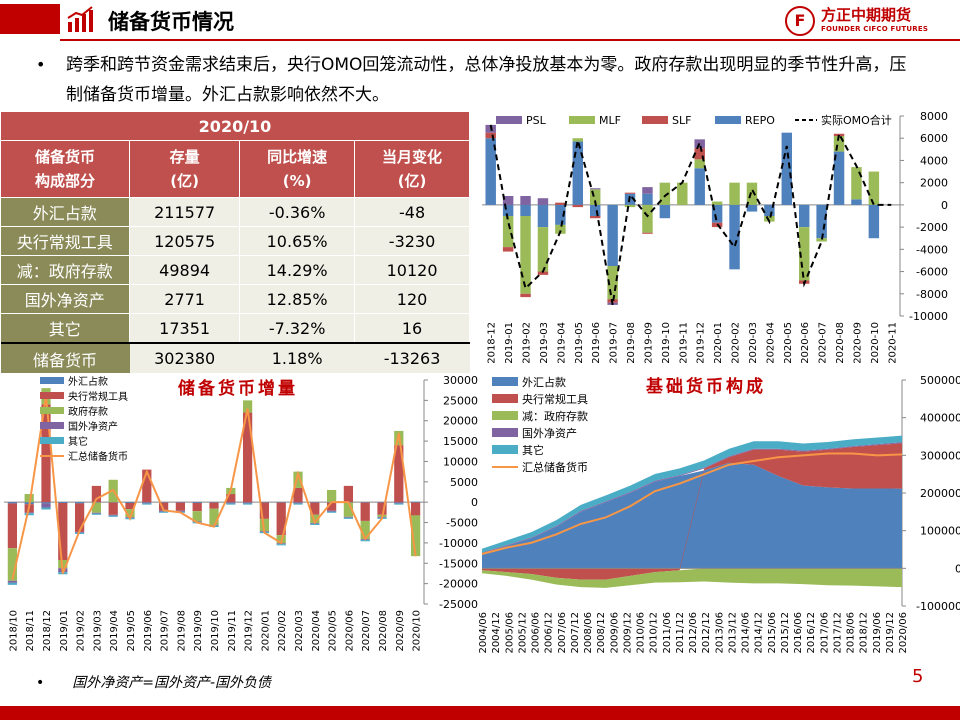 This screenshot has width=960, height=720. What do you see at coordinates (549, 633) in the screenshot?
I see `x-tick-label: 2006/12` at bounding box center [549, 633].